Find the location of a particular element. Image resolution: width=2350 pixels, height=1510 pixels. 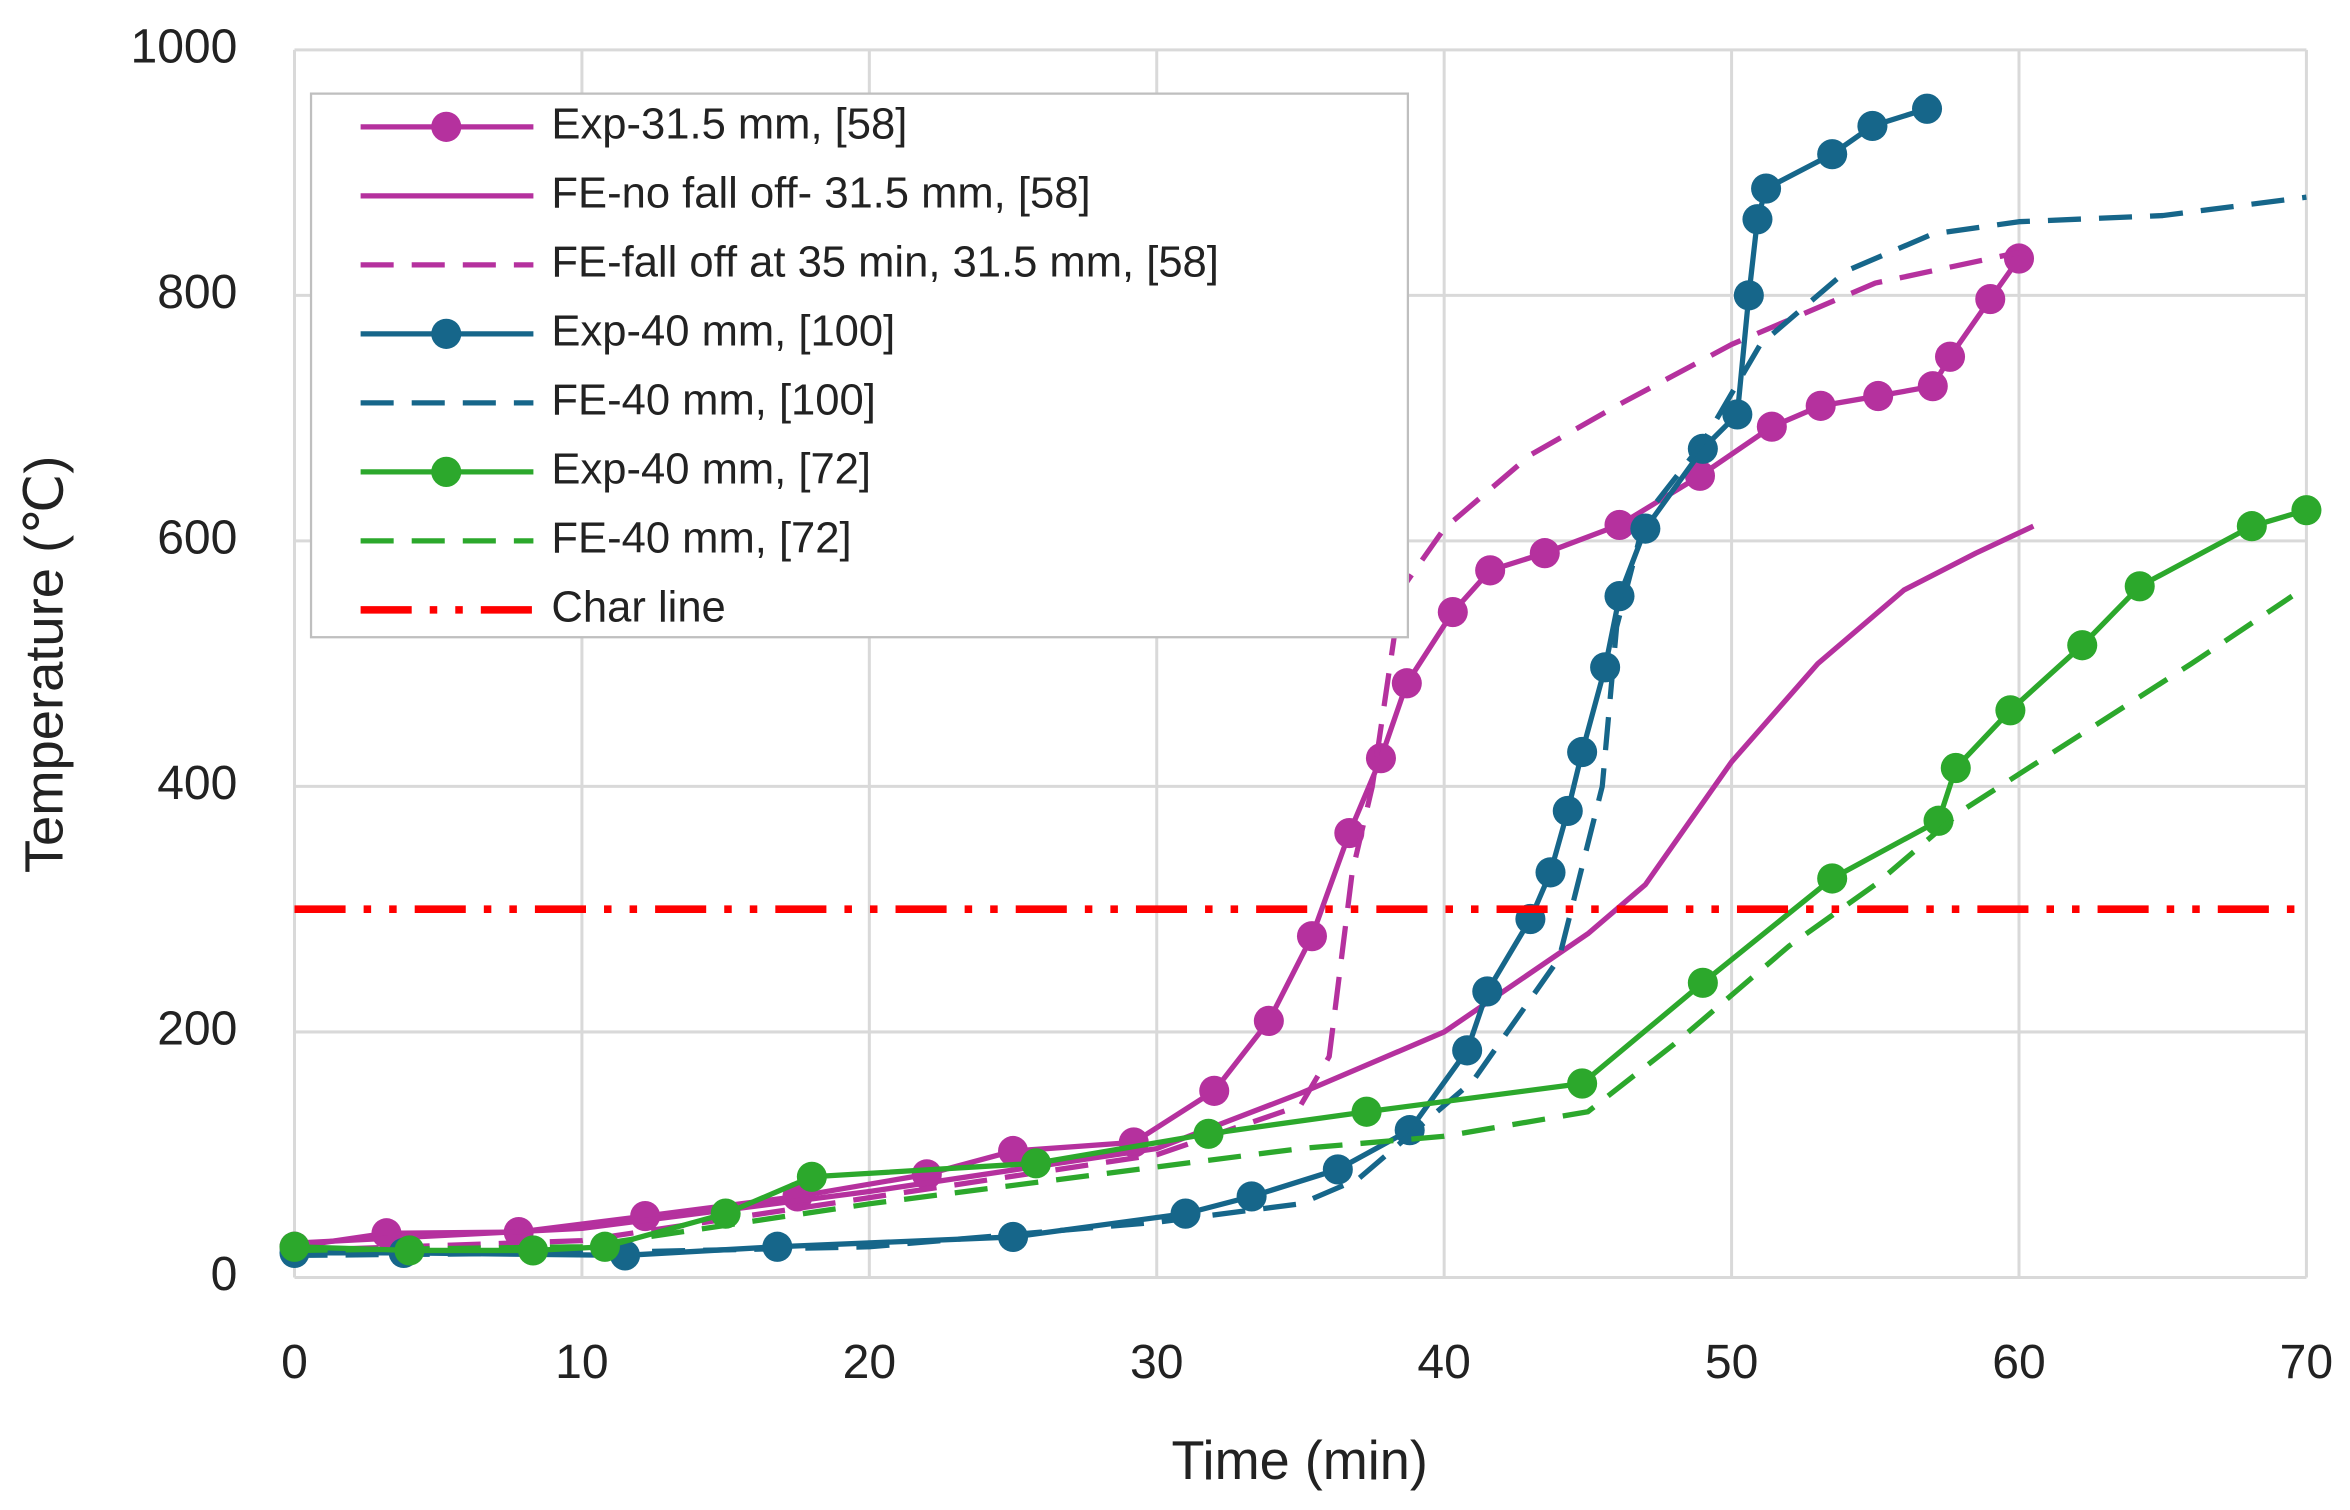

y-tick-label: 800 is located at coordinates (197, 292).